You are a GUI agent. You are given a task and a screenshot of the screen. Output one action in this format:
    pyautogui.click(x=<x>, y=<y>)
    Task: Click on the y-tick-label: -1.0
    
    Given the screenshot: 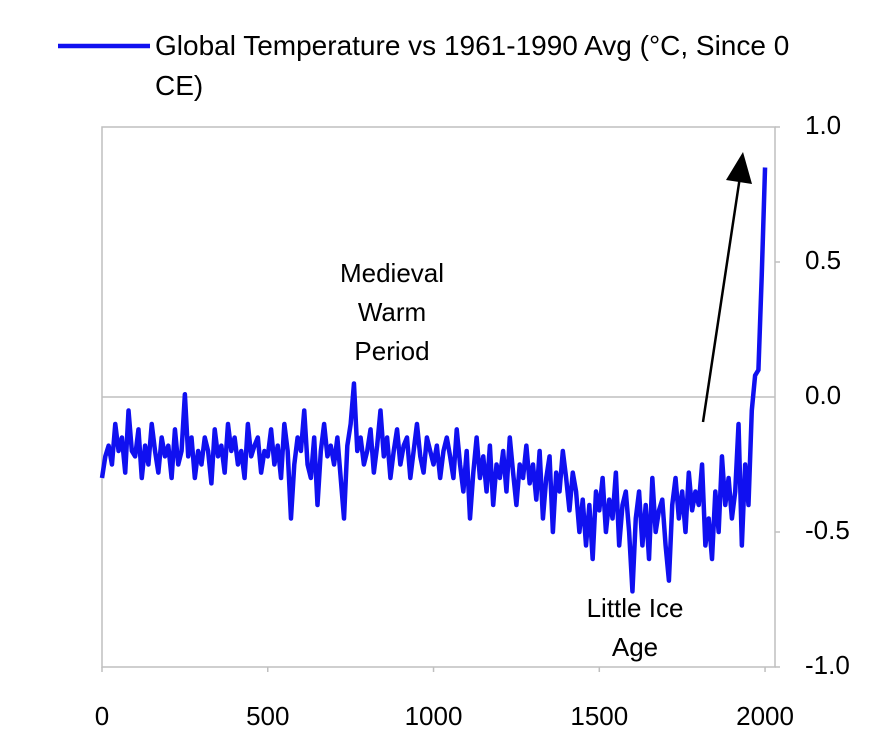 What is the action you would take?
    pyautogui.click(x=827, y=665)
    